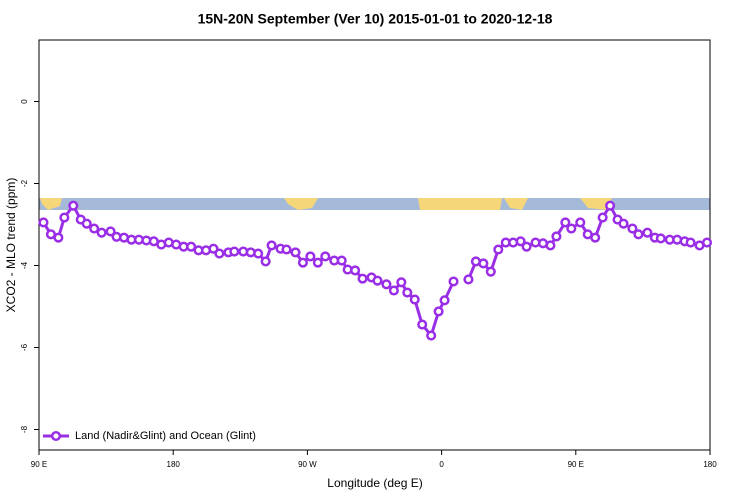  What do you see at coordinates (24, 183) in the screenshot?
I see `y-tick-label: -2` at bounding box center [24, 183].